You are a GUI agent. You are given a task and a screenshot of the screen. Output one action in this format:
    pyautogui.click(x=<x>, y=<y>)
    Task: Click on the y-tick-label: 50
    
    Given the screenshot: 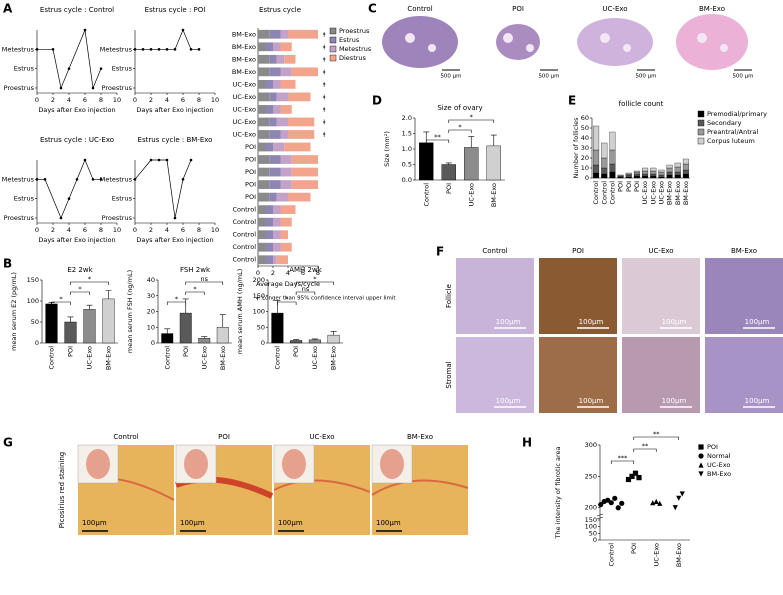 What is the action you would take?
    pyautogui.click(x=261, y=327)
    